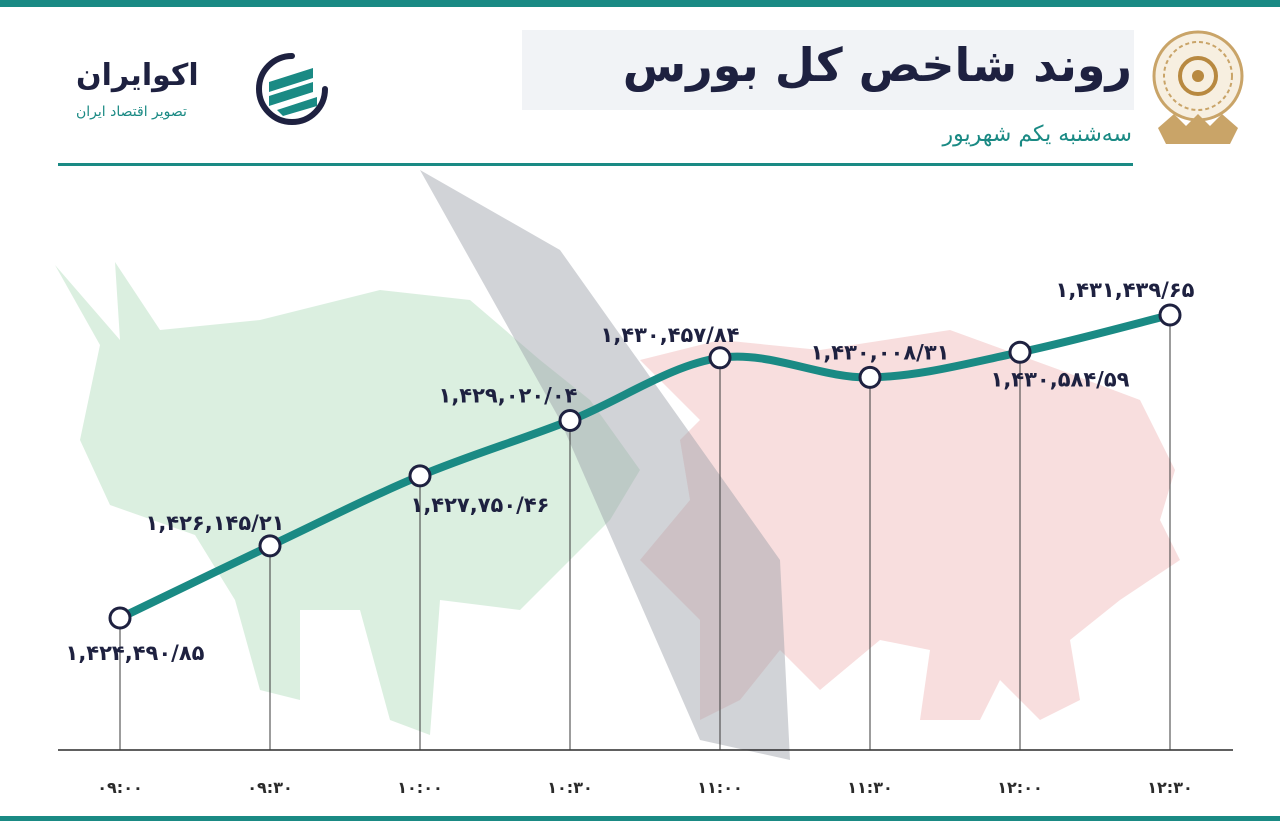 Image resolution: width=1280 pixels, height=821 pixels. Describe the element at coordinates (1060, 379) in the screenshot. I see `data-label: ۱,۴۳۰,۵۸۴/۵۹` at that location.